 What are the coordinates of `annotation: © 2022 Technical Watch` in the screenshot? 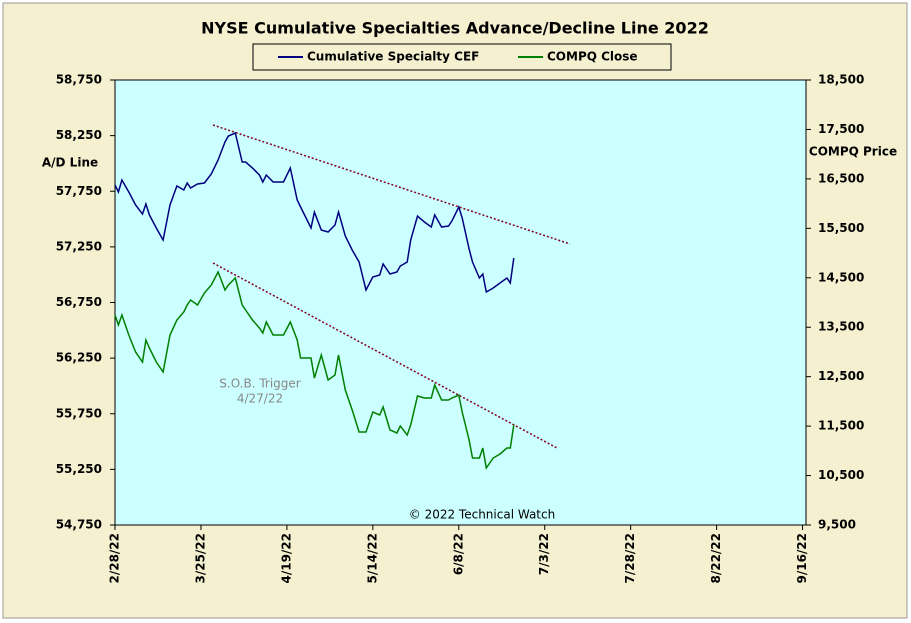 It's located at (482, 515).